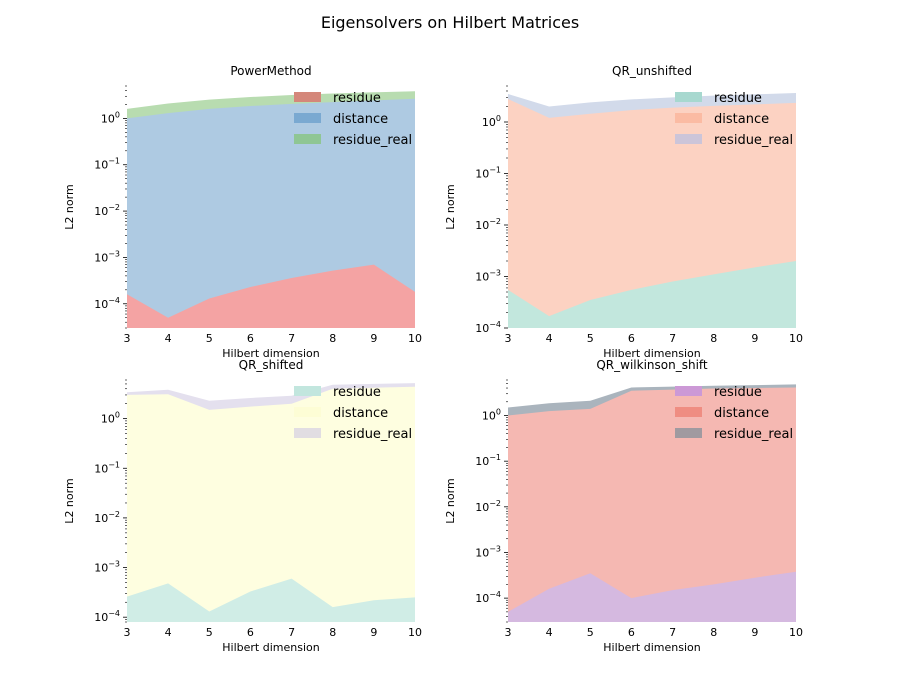  What do you see at coordinates (270, 71) in the screenshot?
I see `subplot-title: PowerMethod` at bounding box center [270, 71].